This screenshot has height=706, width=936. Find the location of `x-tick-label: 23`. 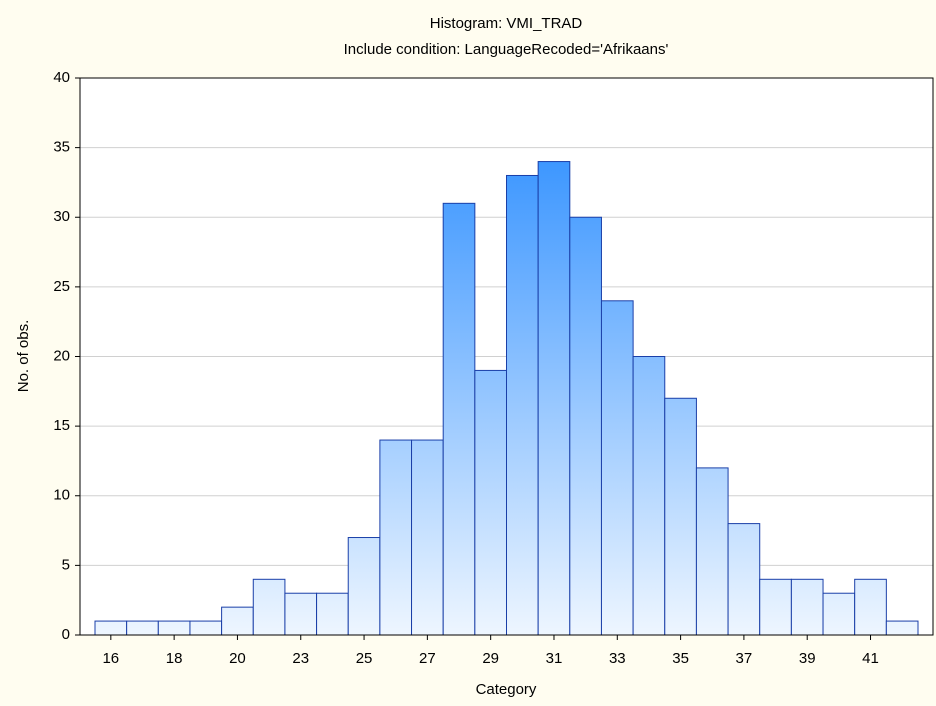

x-tick-label: 23 is located at coordinates (300, 658).